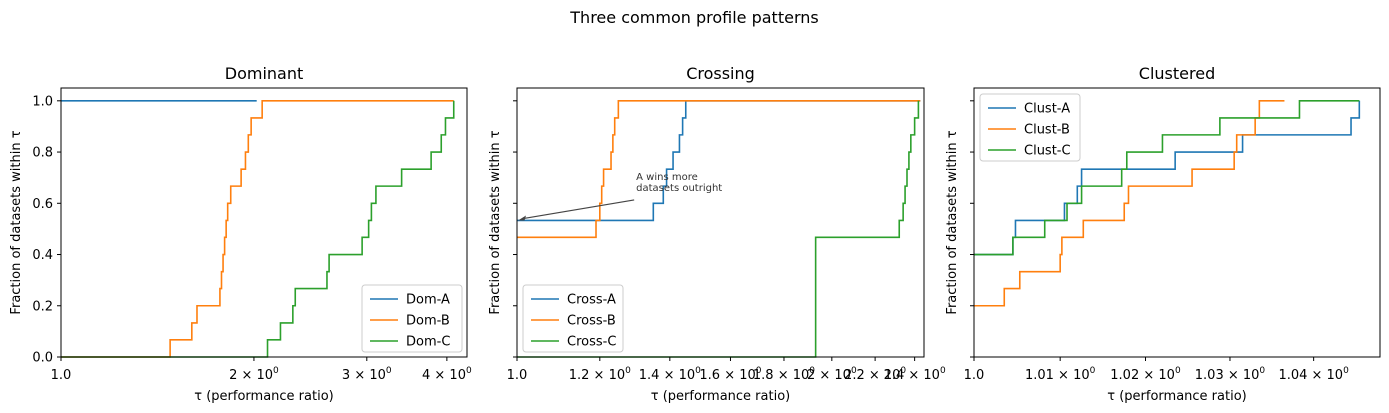 The height and width of the screenshot is (413, 1389). Describe the element at coordinates (719, 161) in the screenshot. I see `series-line-cross-a` at that location.